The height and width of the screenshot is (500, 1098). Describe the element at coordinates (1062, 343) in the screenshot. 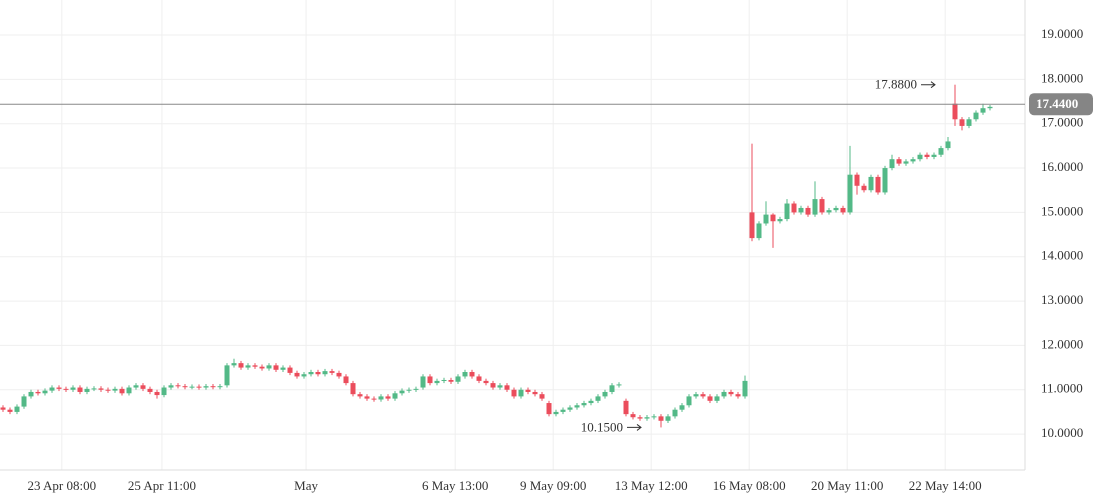

I see `y-tick-label: 12.0000` at that location.